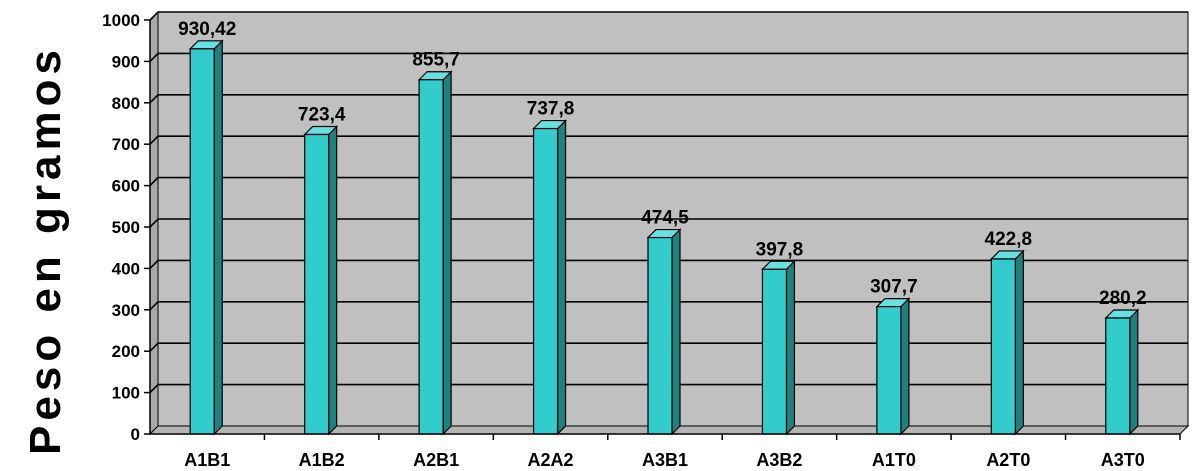  I want to click on y-axis-title: Peso en gramos, so click(45, 250).